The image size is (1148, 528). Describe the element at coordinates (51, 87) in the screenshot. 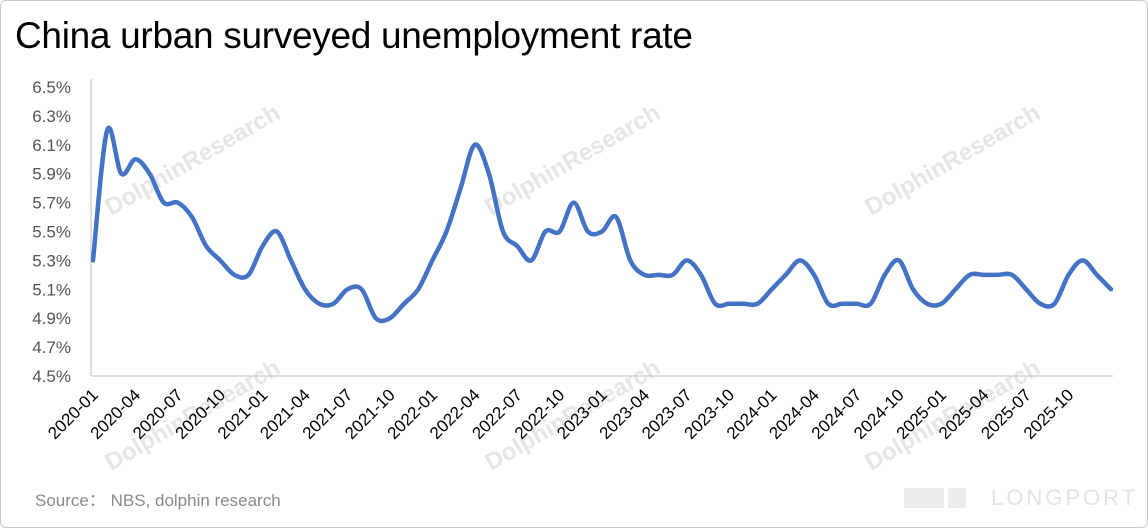

I see `y-tick-label: 6.5%` at that location.